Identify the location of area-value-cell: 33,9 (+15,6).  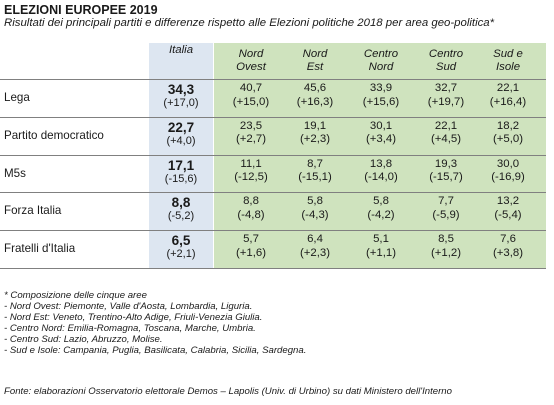
(381, 98).